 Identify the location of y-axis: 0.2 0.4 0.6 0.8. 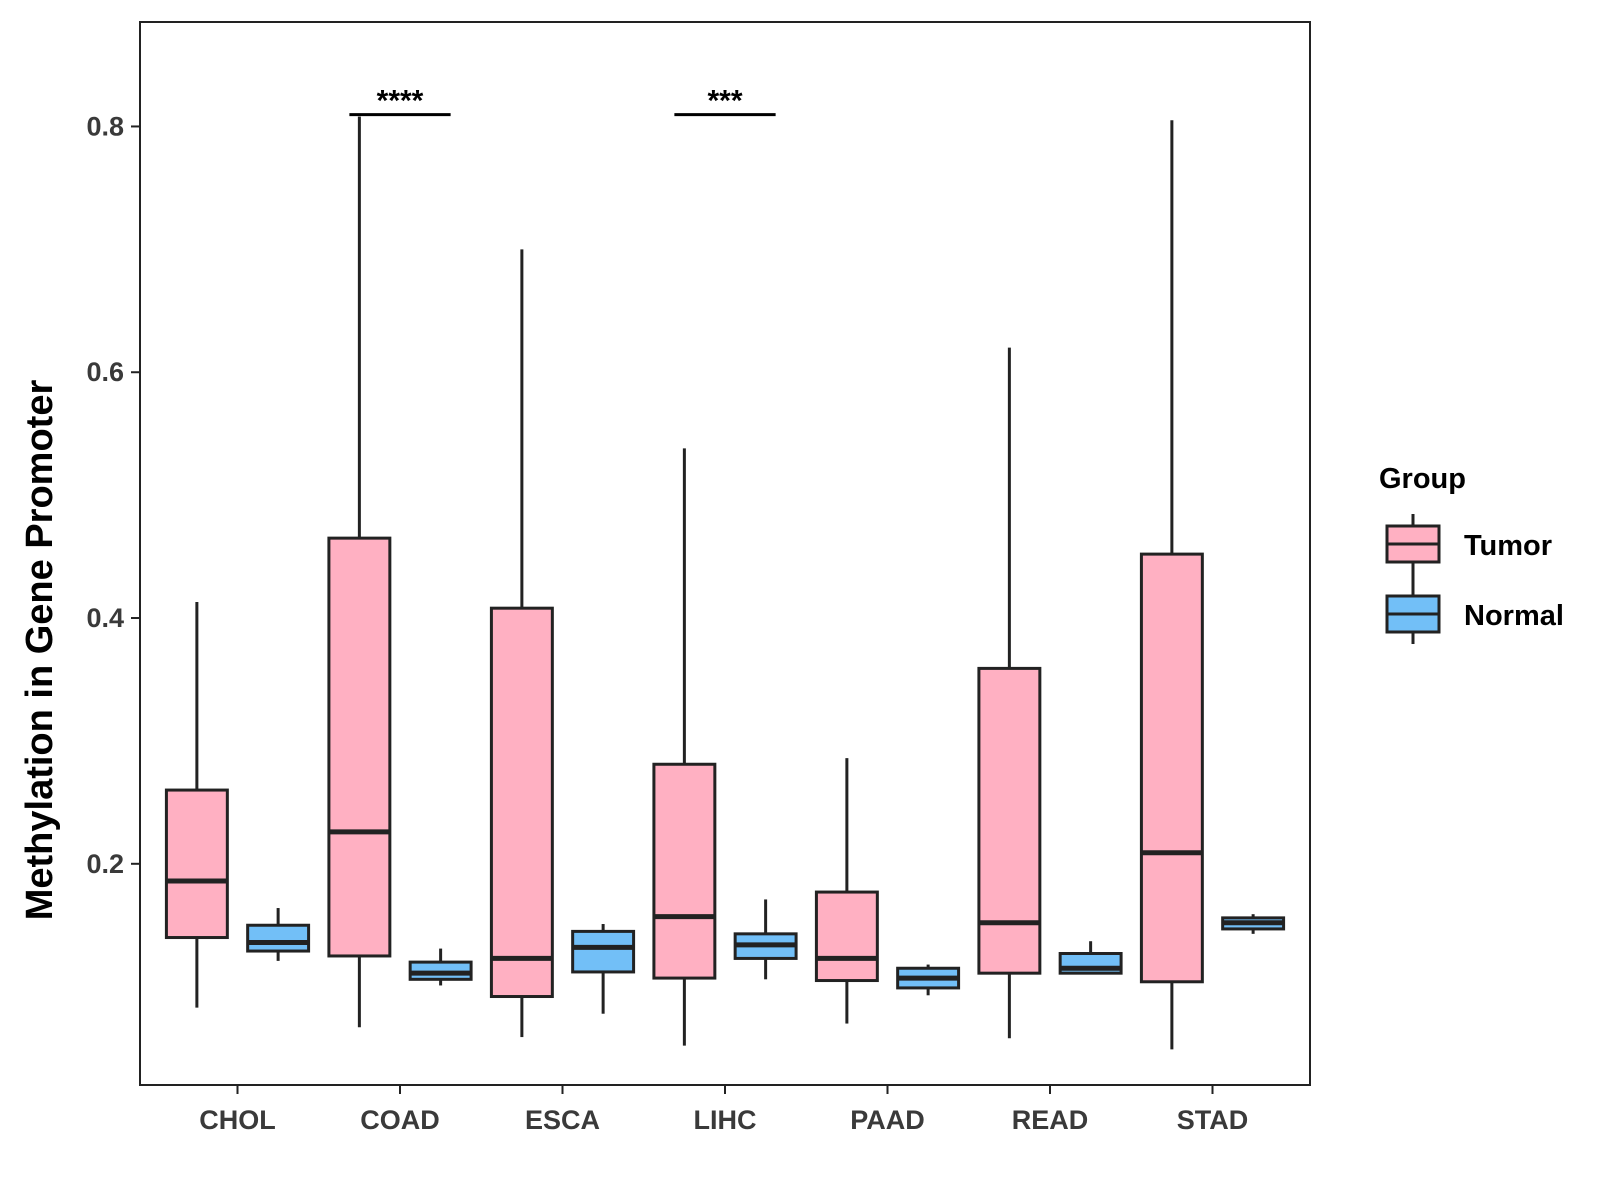
(113, 495).